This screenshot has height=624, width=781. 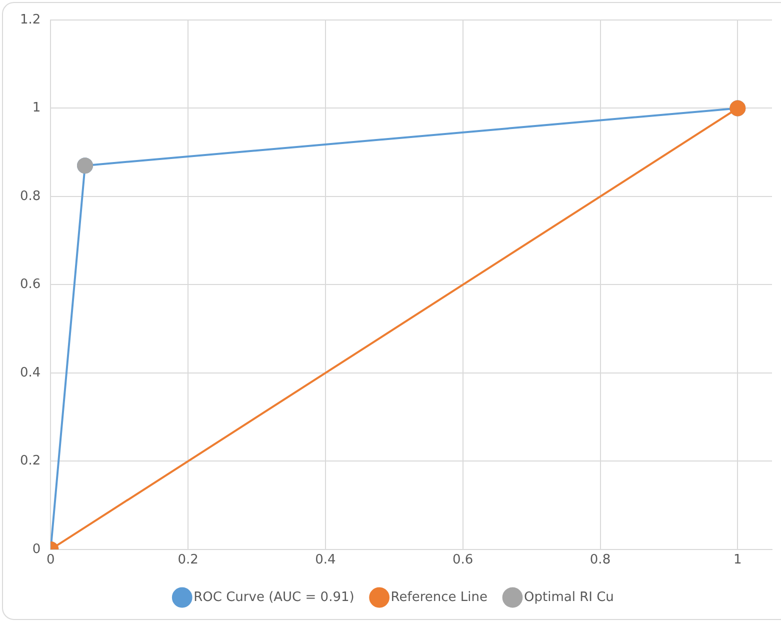 What do you see at coordinates (439, 597) in the screenshot?
I see `legend-label: Reference Line` at bounding box center [439, 597].